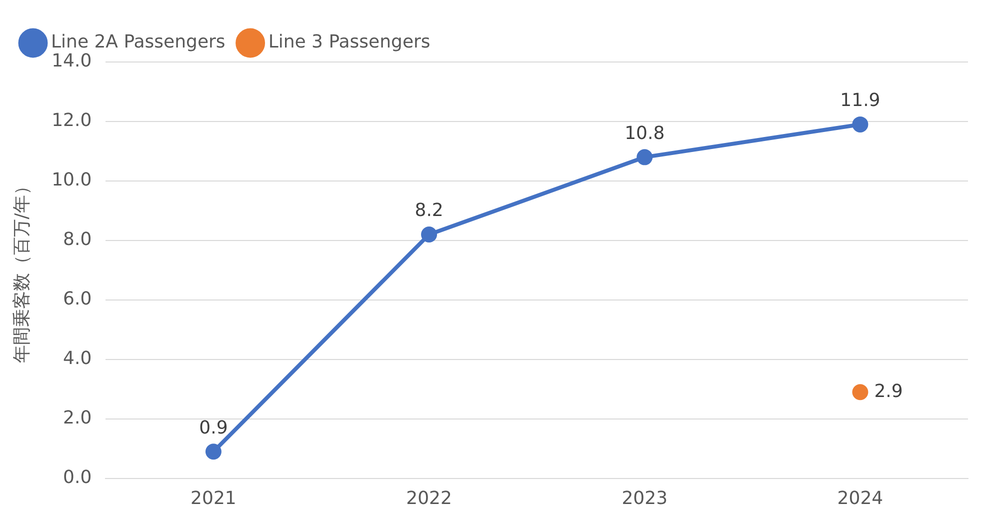 The image size is (998, 530). I want to click on x-tick-label: 2024, so click(860, 498).